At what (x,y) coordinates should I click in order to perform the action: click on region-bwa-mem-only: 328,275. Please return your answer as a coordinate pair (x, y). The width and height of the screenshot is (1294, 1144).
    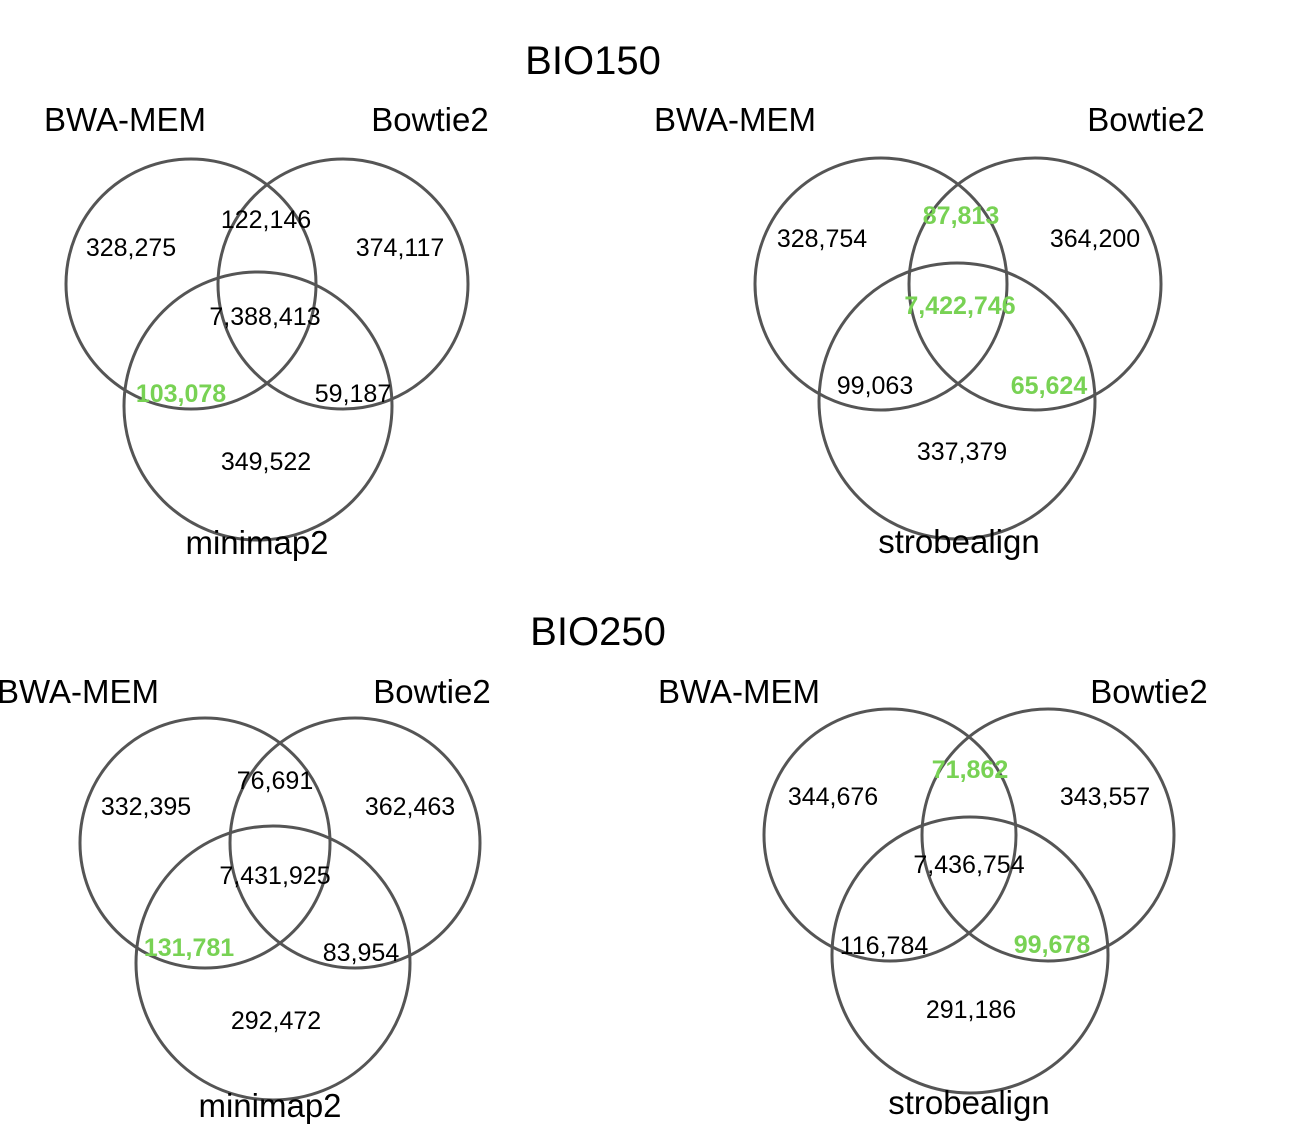
    Looking at the image, I should click on (131, 248).